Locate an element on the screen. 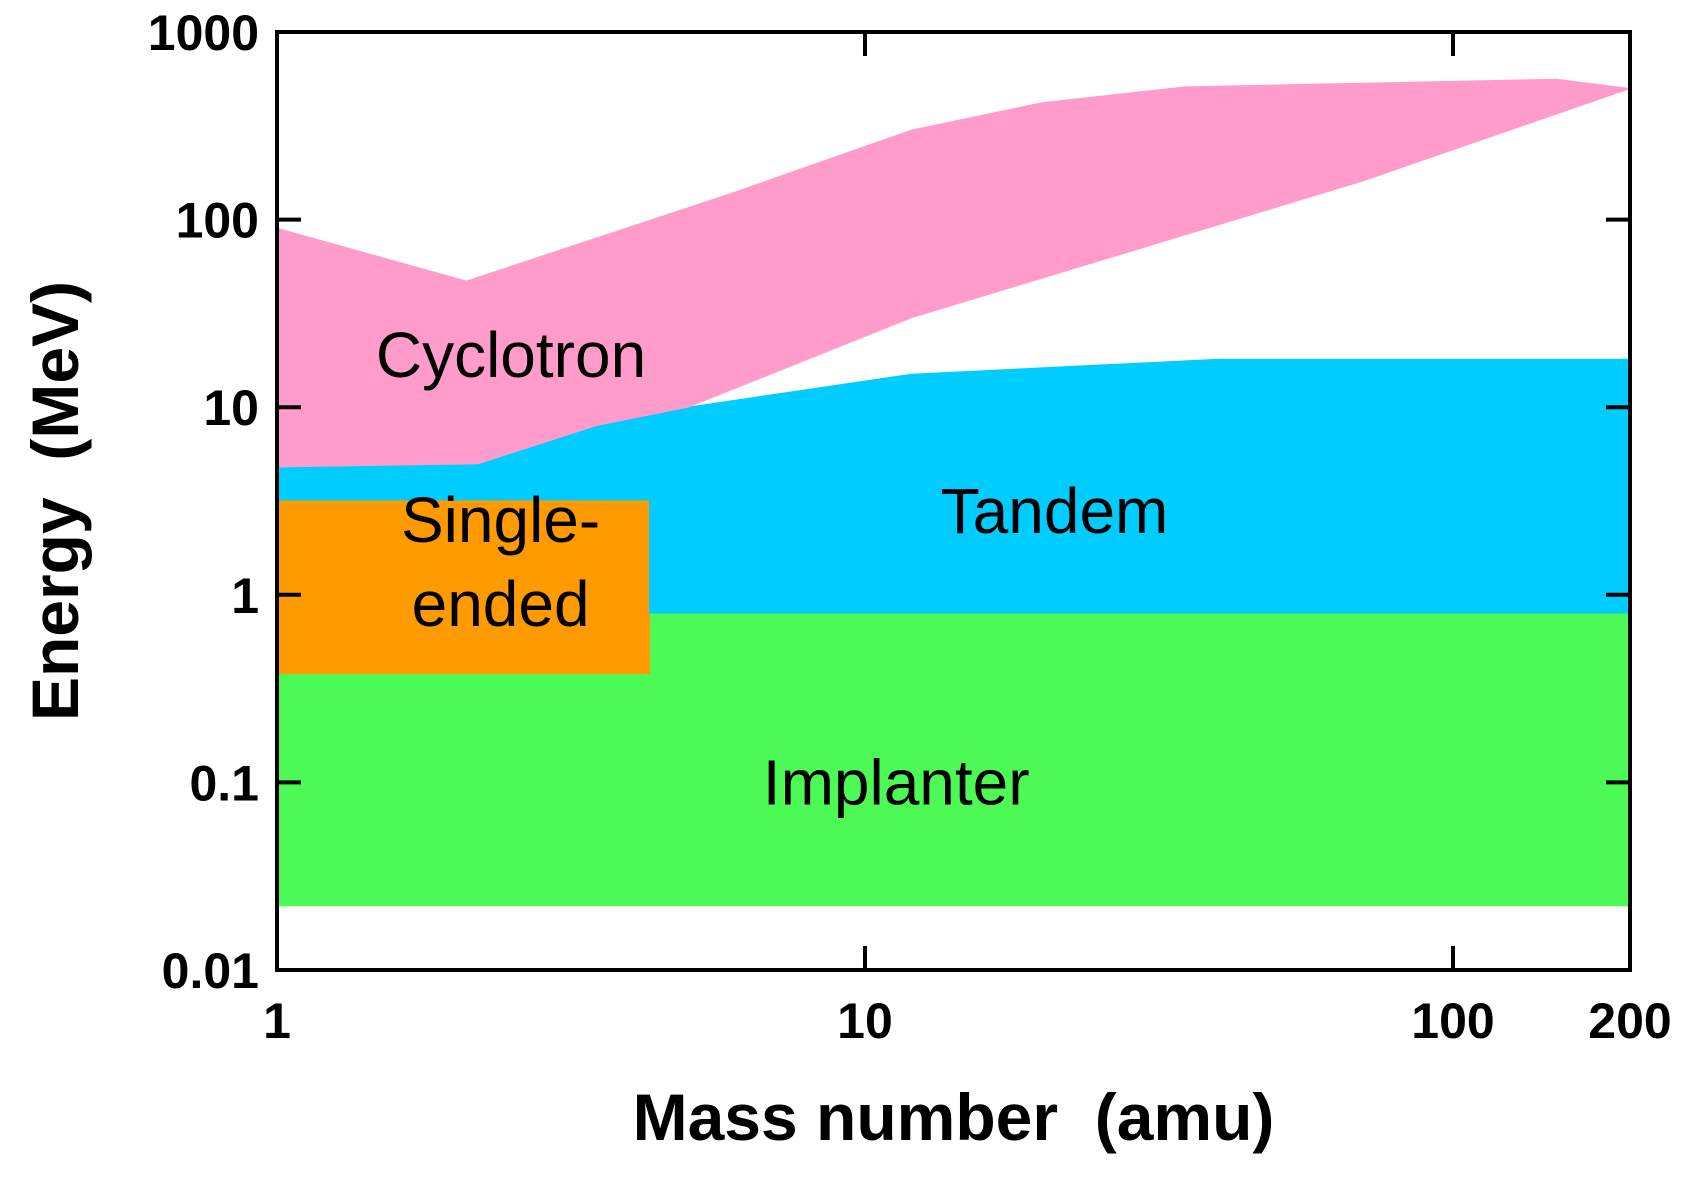  y-tick-label: 0.01 is located at coordinates (210, 971).